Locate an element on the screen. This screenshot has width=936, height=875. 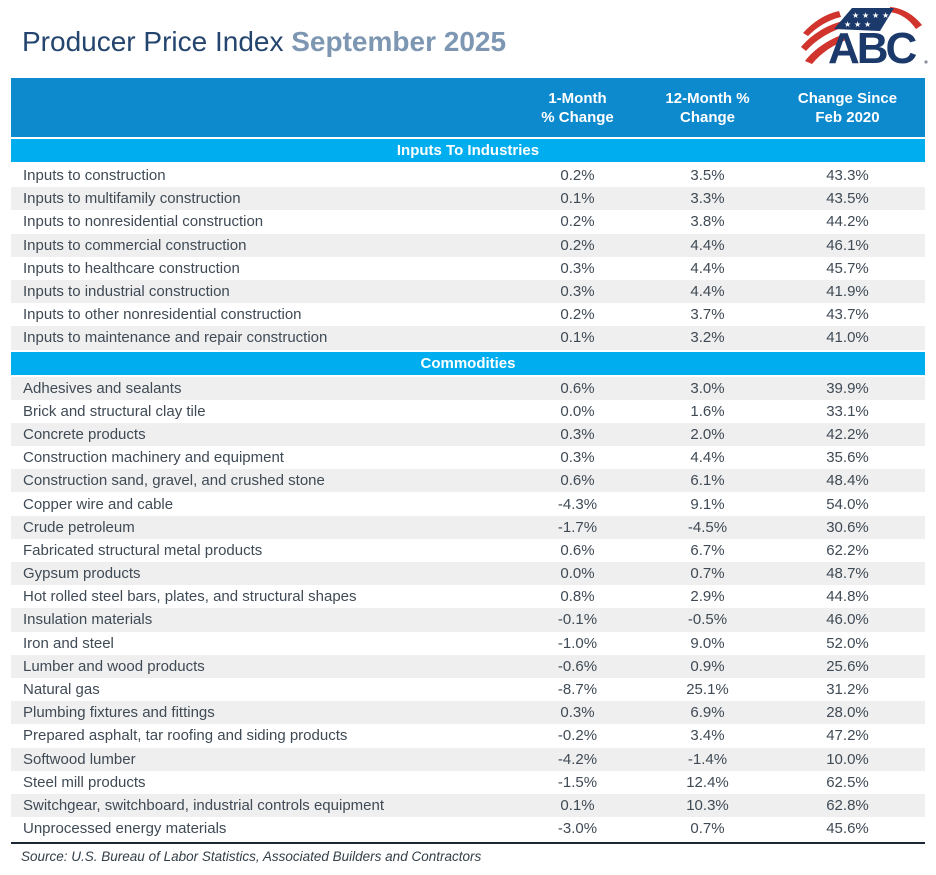
row-value: -4.2% is located at coordinates (577, 759).